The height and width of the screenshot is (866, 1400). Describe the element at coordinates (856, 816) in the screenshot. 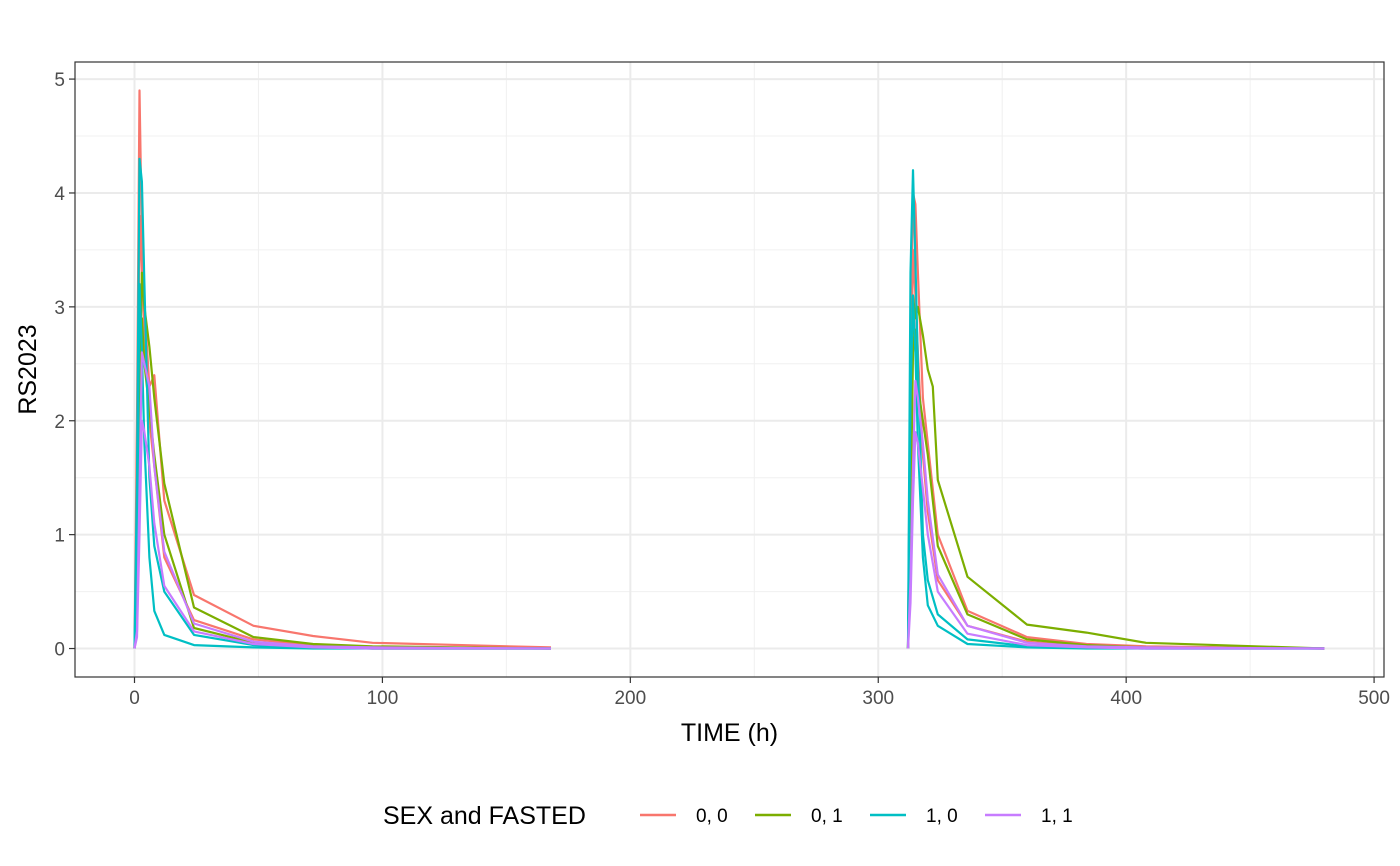

I see `legend-items: 0, 0 0, 1 1, 0 1, 1` at that location.